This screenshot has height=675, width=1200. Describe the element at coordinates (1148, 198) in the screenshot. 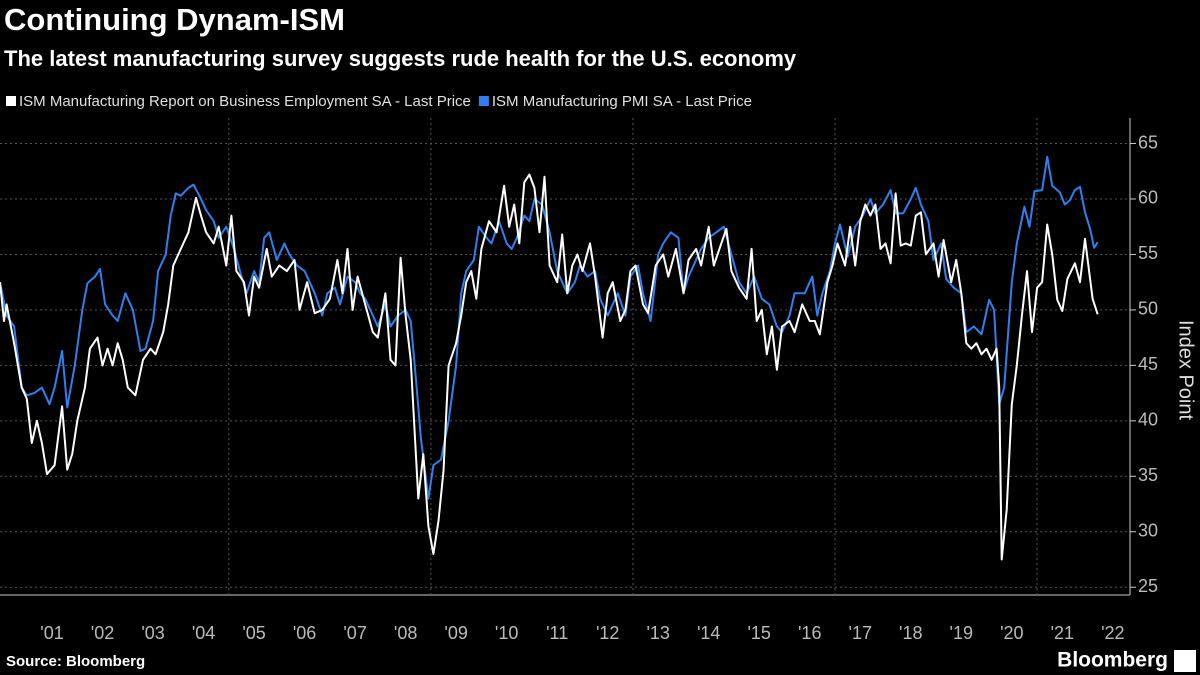

I see `y-tick-label: 60` at that location.